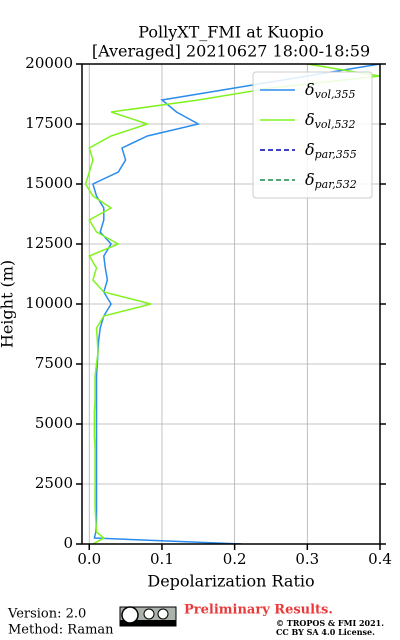 The height and width of the screenshot is (640, 400). What do you see at coordinates (336, 184) in the screenshot?
I see `legend-subscript: par,532` at bounding box center [336, 184].